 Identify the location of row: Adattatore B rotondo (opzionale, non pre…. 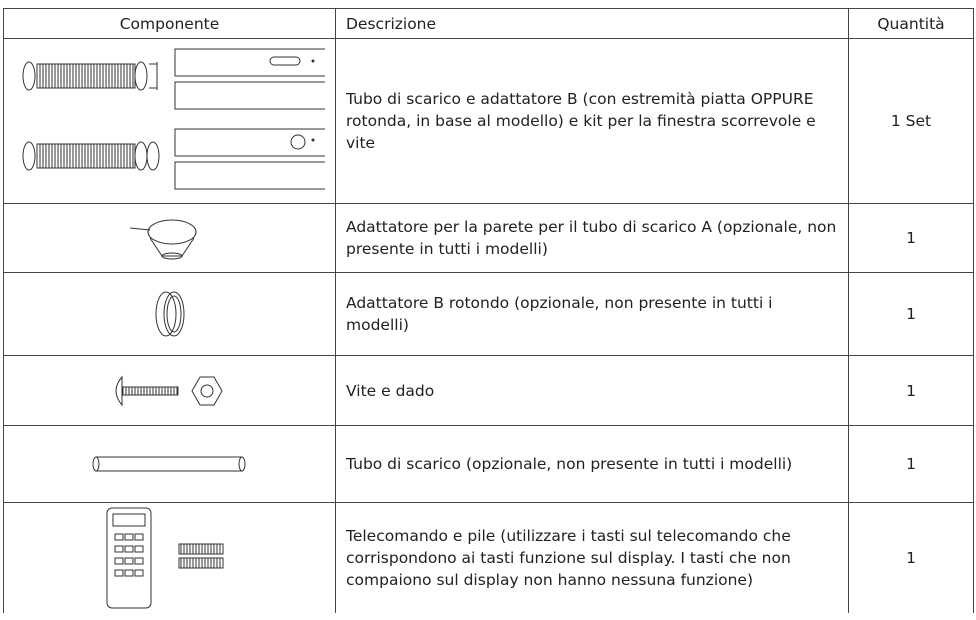
(488, 314).